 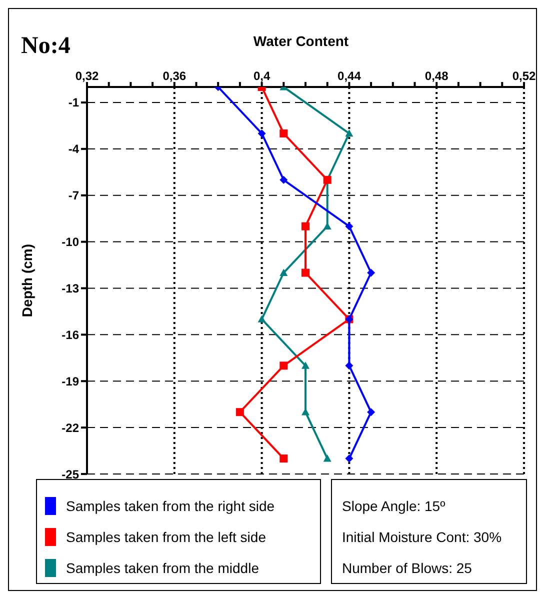 What do you see at coordinates (26, 281) in the screenshot?
I see `y-axis-title: Depth (cm)` at bounding box center [26, 281].